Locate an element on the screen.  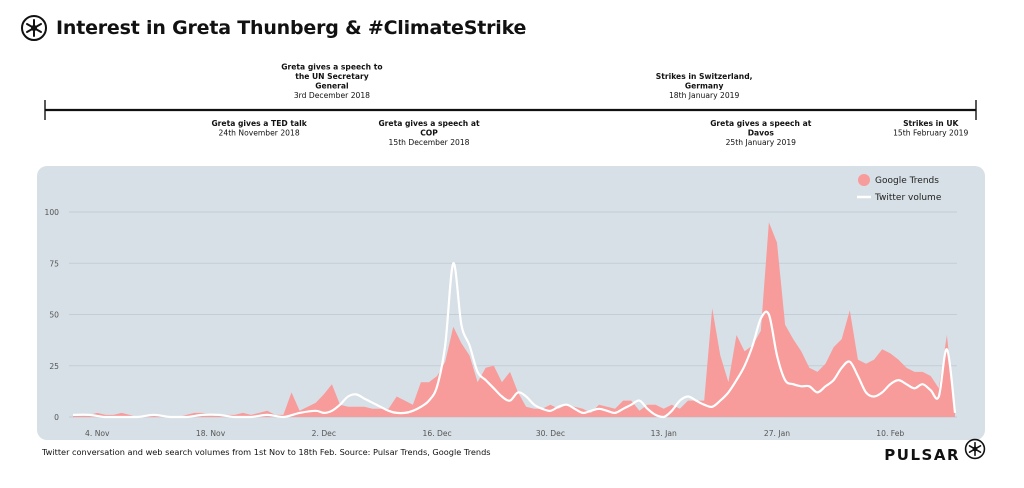
timeline-event-date: 15th December 2018 is located at coordinates (429, 142).